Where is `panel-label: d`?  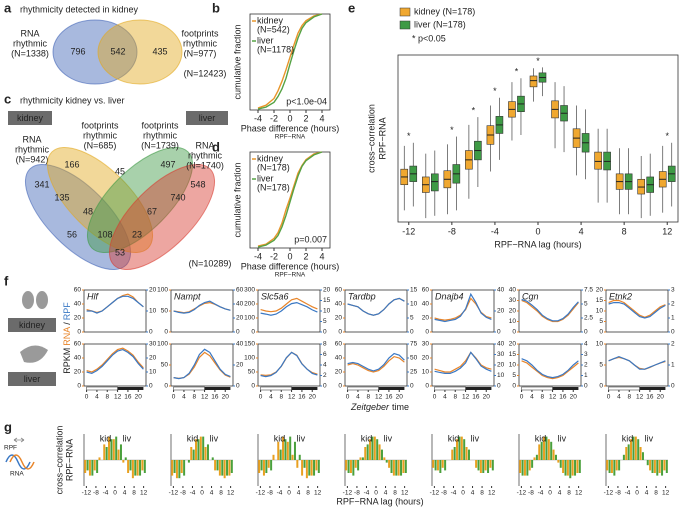 panel-label: d is located at coordinates (216, 146).